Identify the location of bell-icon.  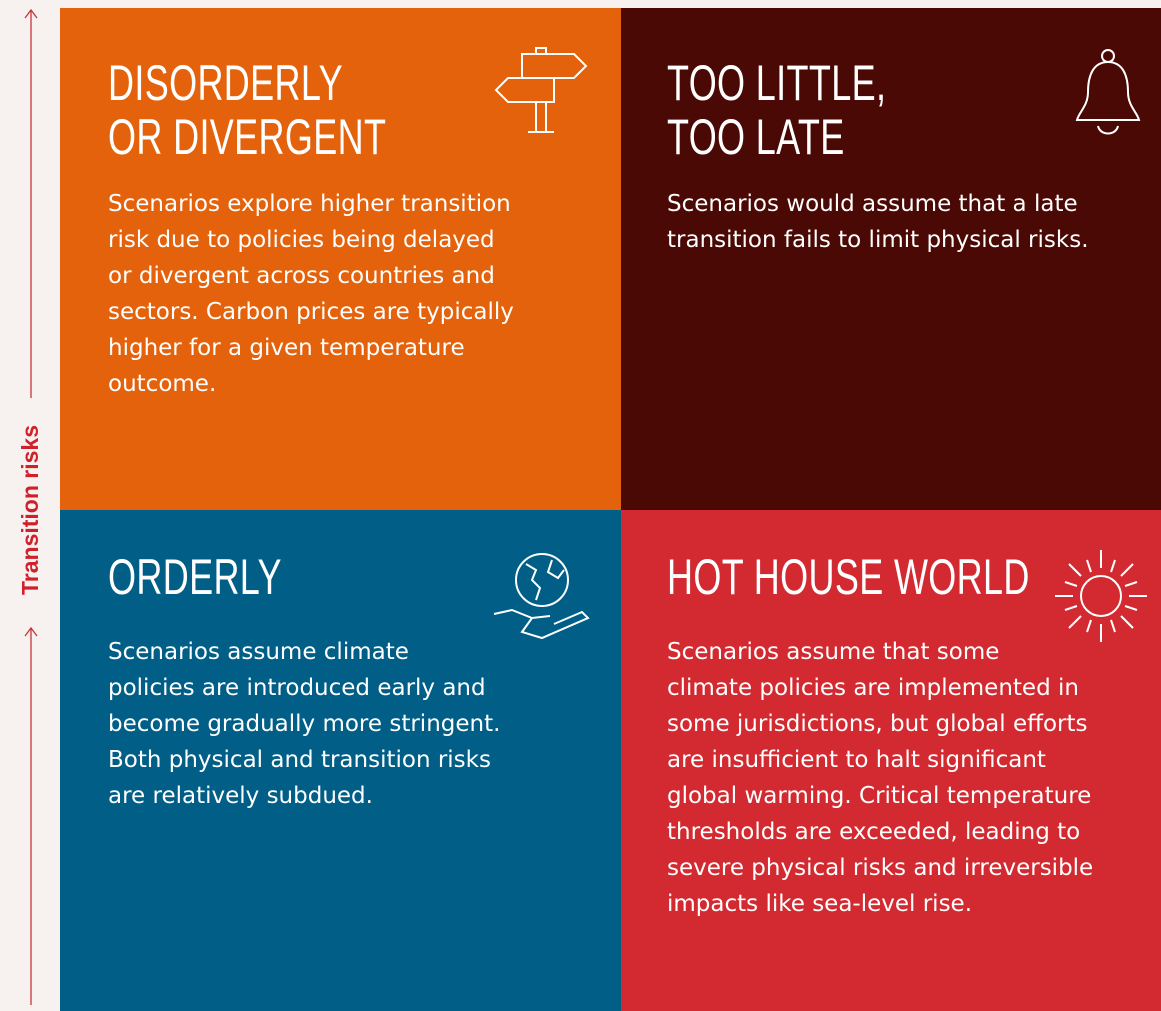
(1108, 92).